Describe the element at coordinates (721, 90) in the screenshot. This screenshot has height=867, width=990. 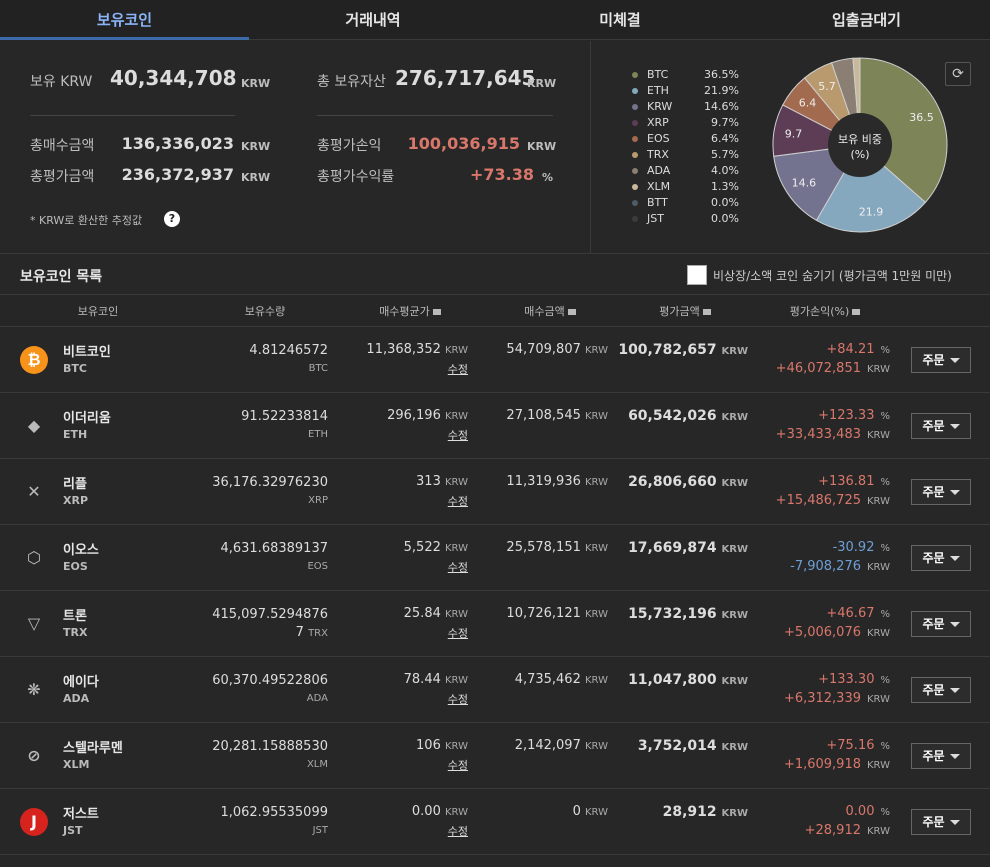
I see `legend-value: 21.9%` at that location.